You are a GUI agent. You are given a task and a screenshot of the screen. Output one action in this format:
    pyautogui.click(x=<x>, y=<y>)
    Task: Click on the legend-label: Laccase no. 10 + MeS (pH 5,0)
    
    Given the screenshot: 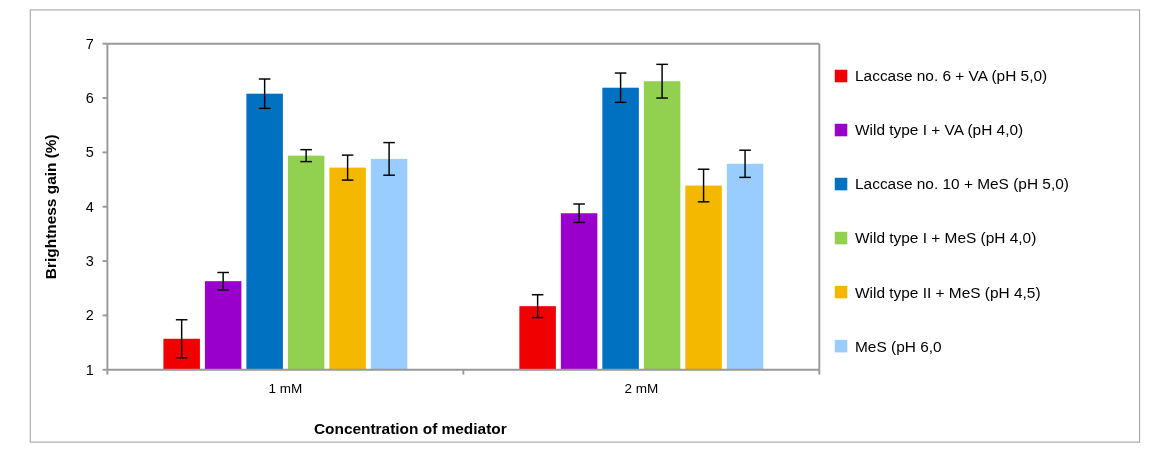 What is the action you would take?
    pyautogui.click(x=962, y=184)
    